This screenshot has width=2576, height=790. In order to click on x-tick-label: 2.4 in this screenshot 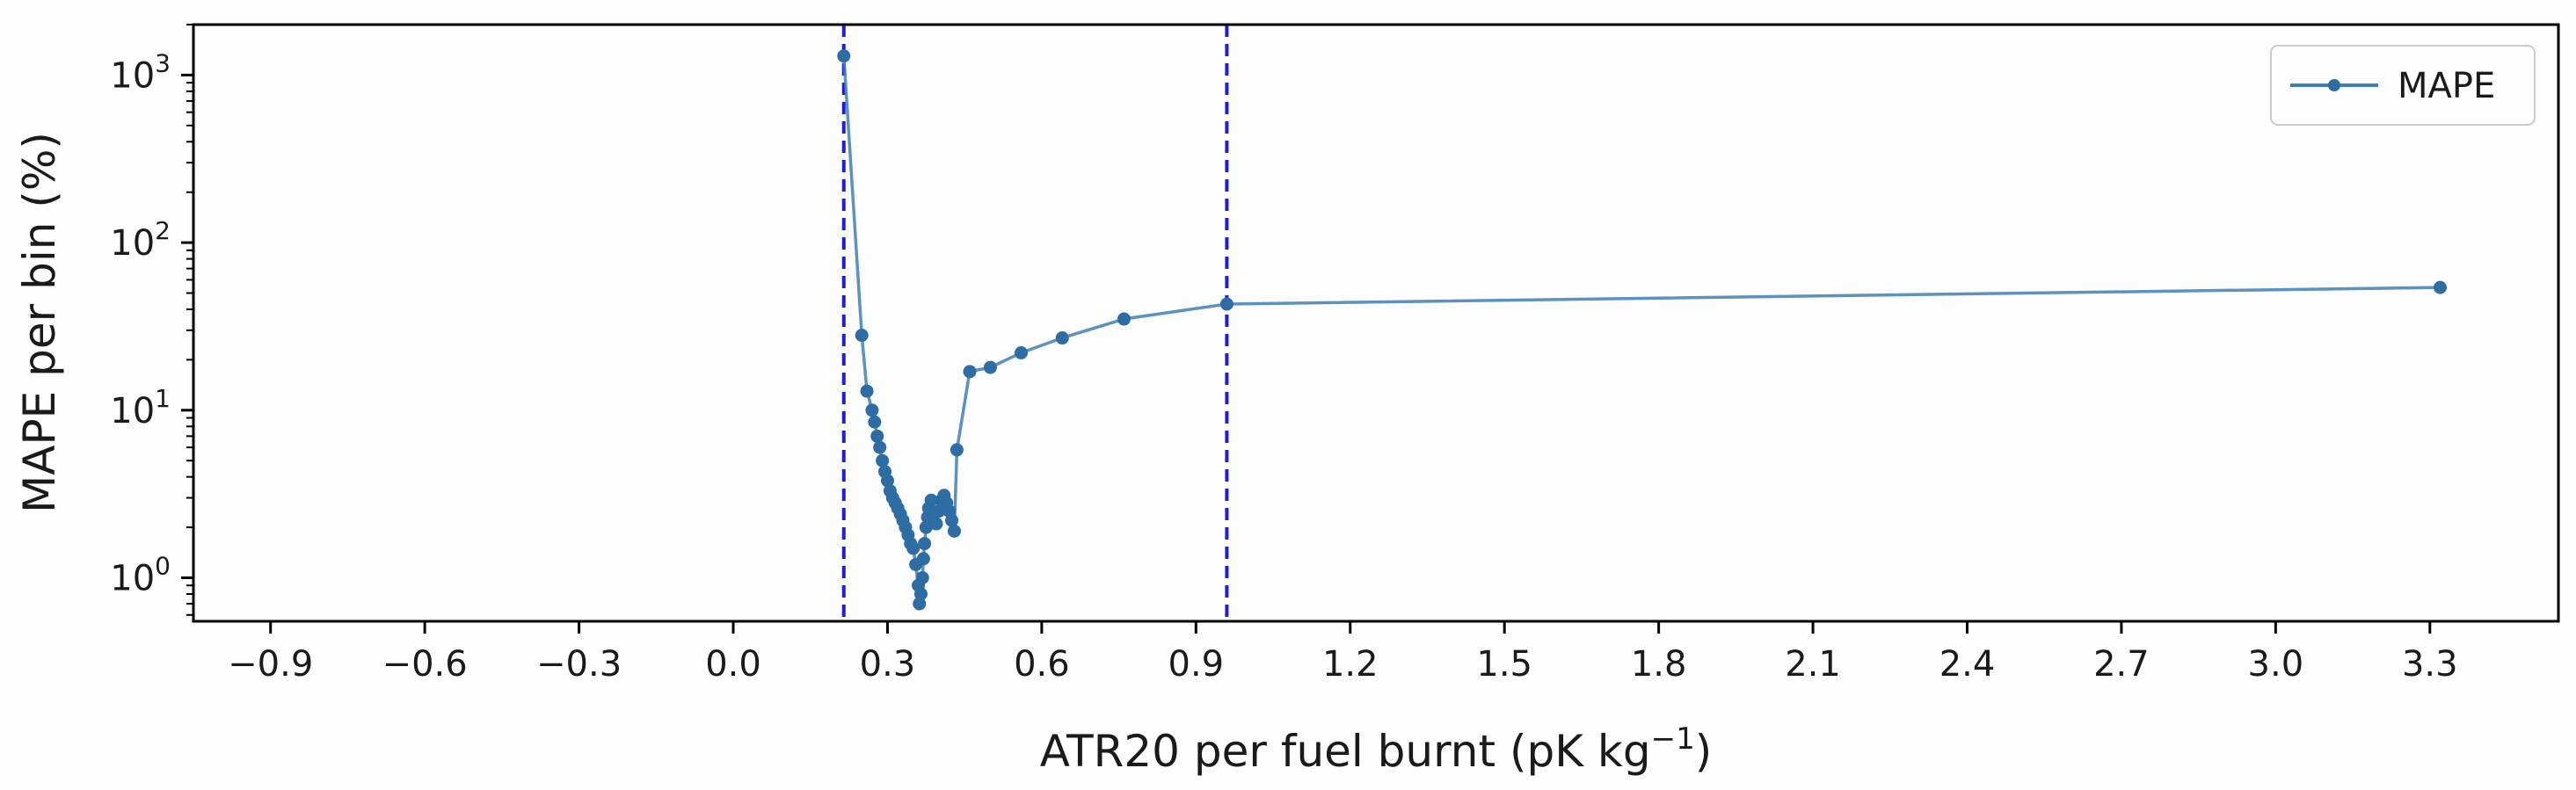, I will do `click(1967, 665)`.